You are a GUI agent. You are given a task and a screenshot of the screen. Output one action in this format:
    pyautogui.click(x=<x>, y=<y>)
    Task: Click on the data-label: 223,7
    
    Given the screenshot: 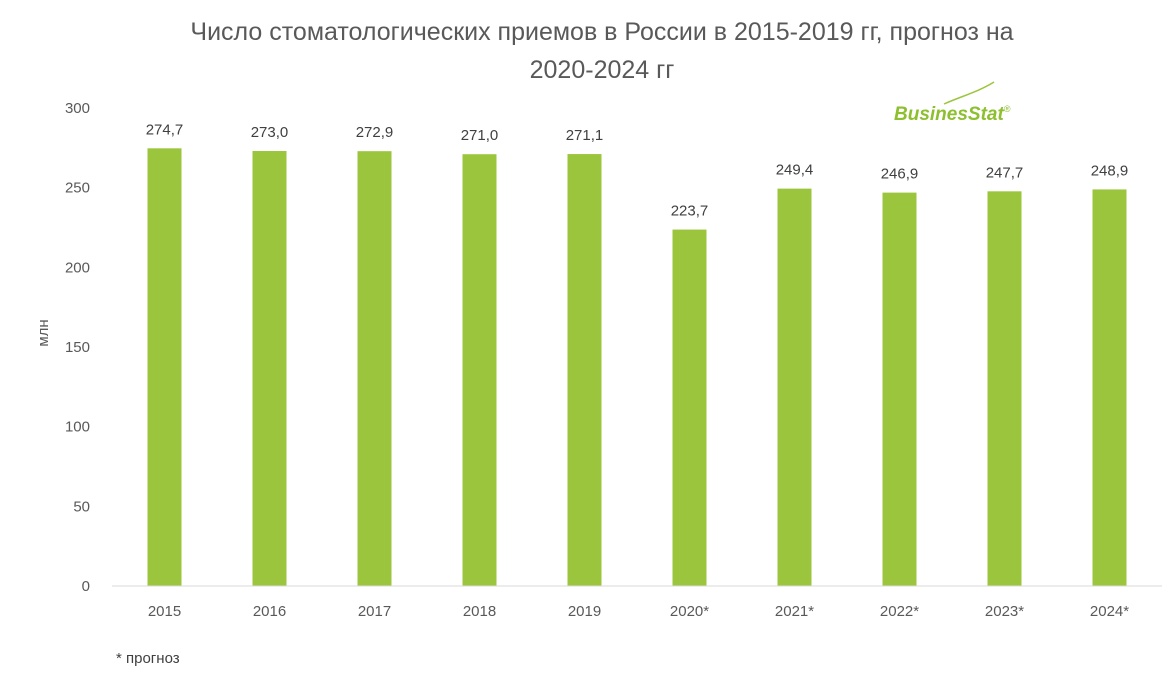 What is the action you would take?
    pyautogui.click(x=690, y=211)
    